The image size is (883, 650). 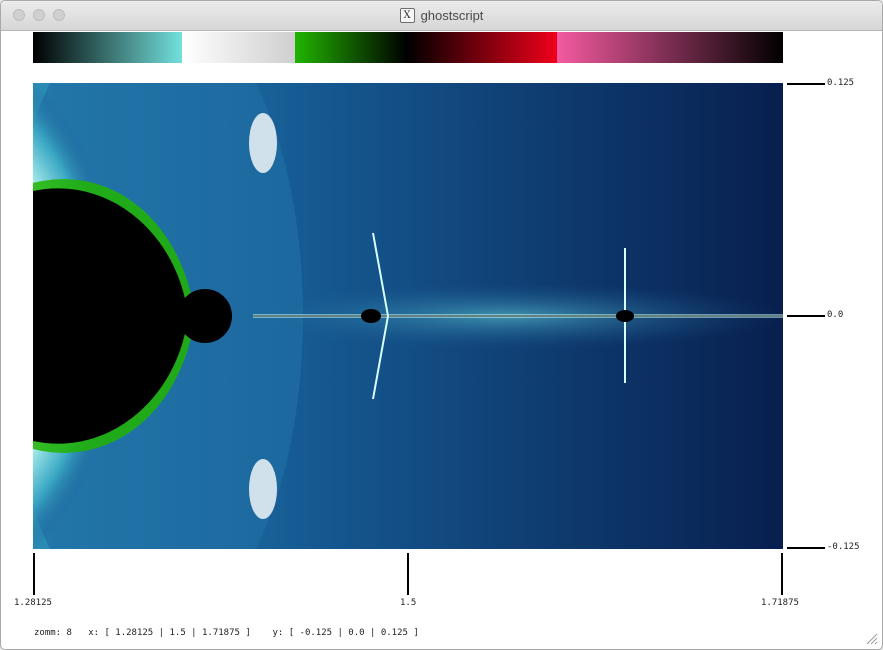 What do you see at coordinates (19, 15) in the screenshot?
I see `close-button` at bounding box center [19, 15].